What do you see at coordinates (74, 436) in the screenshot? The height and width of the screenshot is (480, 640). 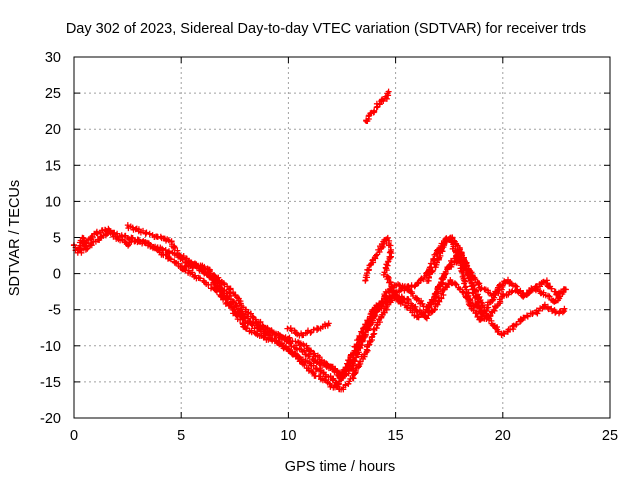 I see `x-tick-label: 0` at bounding box center [74, 436].